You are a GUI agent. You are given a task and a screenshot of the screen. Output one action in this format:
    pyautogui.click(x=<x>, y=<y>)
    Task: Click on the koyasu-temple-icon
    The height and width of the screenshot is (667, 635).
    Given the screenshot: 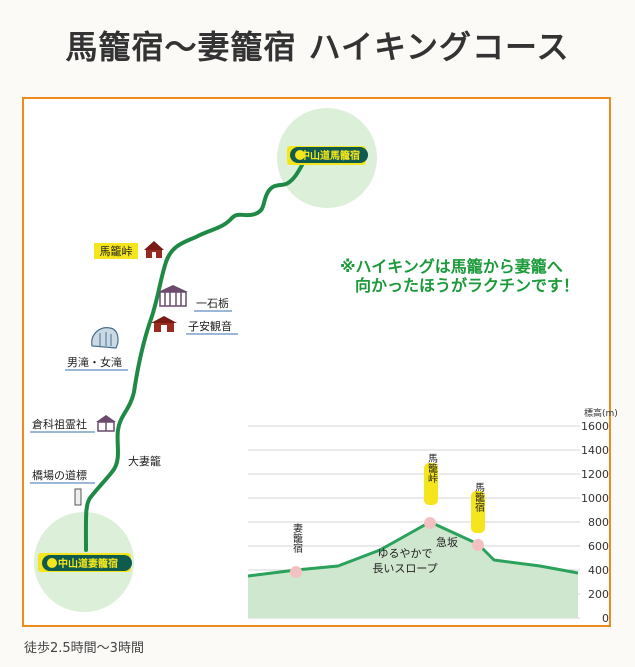 What is the action you would take?
    pyautogui.click(x=164, y=324)
    